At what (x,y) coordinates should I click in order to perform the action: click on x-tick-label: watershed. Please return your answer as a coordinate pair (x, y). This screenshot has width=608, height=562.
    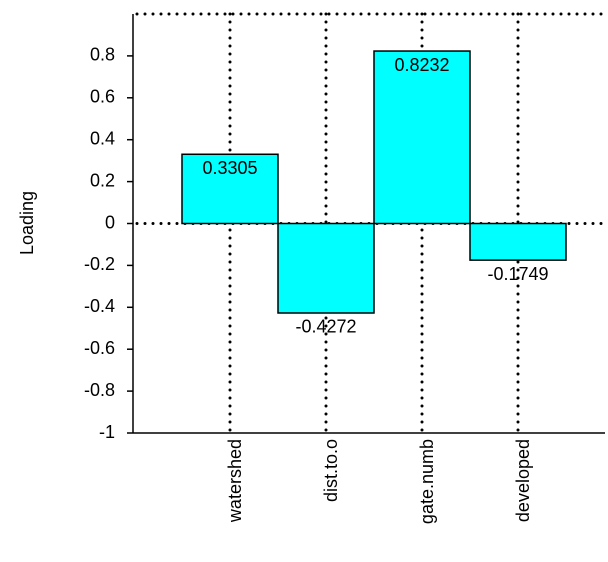
    Looking at the image, I should click on (235, 481).